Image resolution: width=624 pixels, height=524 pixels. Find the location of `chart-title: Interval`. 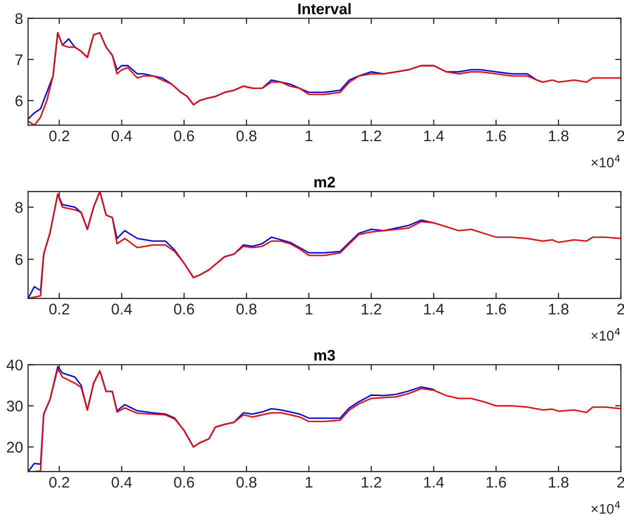

chart-title: Interval is located at coordinates (324, 8).